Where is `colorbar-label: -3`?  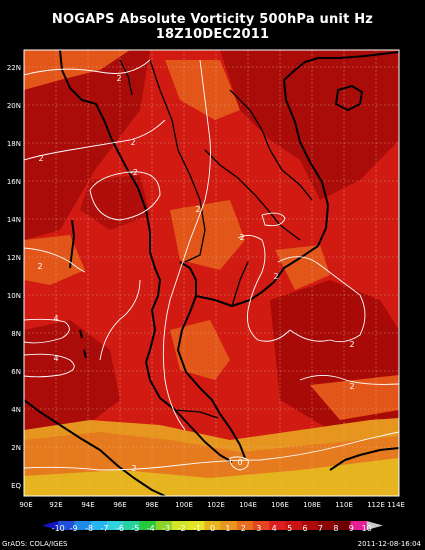 colorbar-label: -3 is located at coordinates (166, 528).